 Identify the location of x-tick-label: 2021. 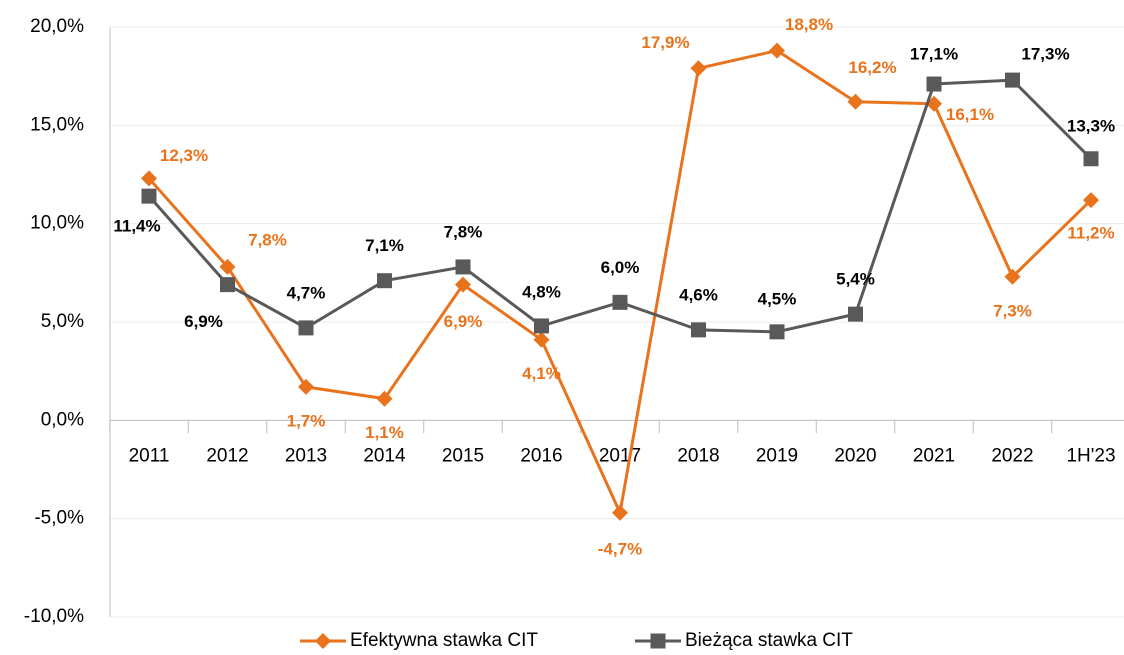
(934, 455).